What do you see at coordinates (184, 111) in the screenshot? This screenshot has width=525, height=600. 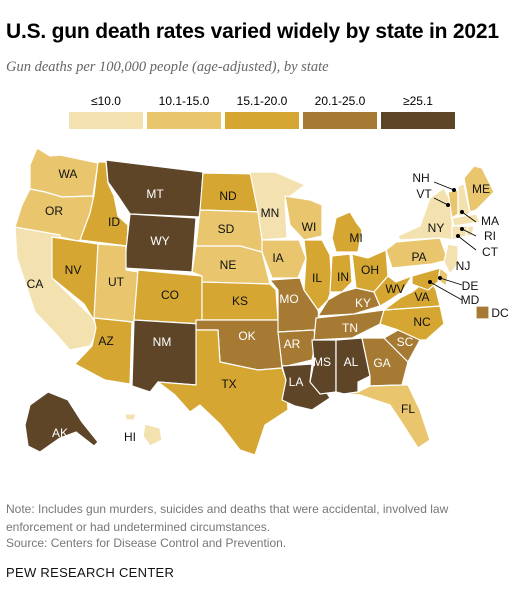 I see `legend-item-2: 10.1-15.0` at bounding box center [184, 111].